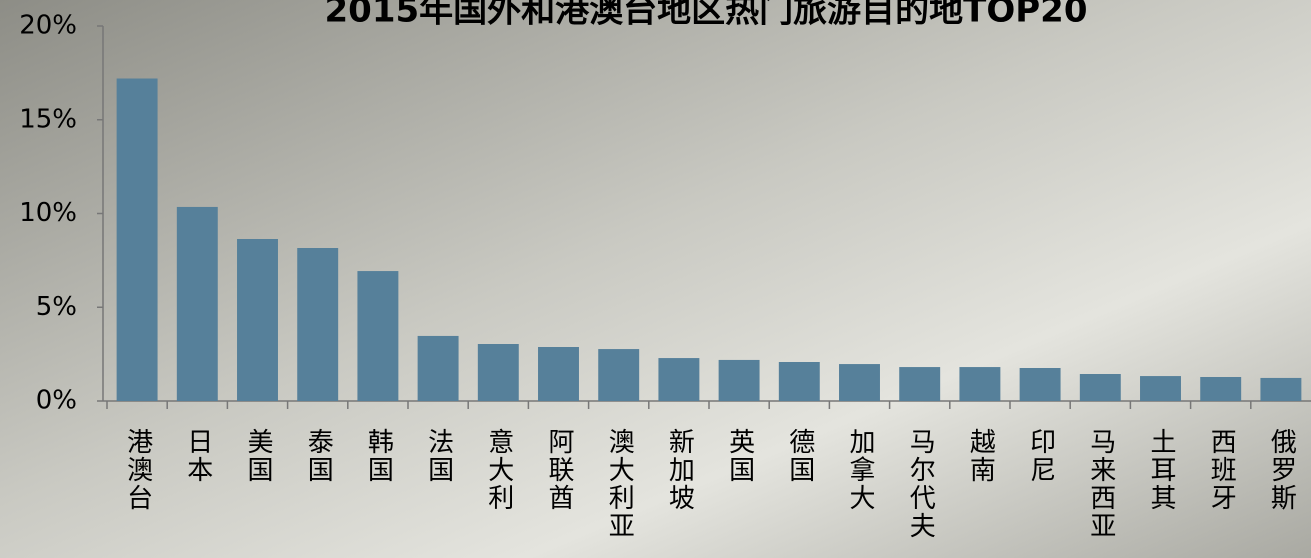 Image resolution: width=1311 pixels, height=558 pixels. What do you see at coordinates (56, 307) in the screenshot?
I see `y-tick-label: 5%` at bounding box center [56, 307].